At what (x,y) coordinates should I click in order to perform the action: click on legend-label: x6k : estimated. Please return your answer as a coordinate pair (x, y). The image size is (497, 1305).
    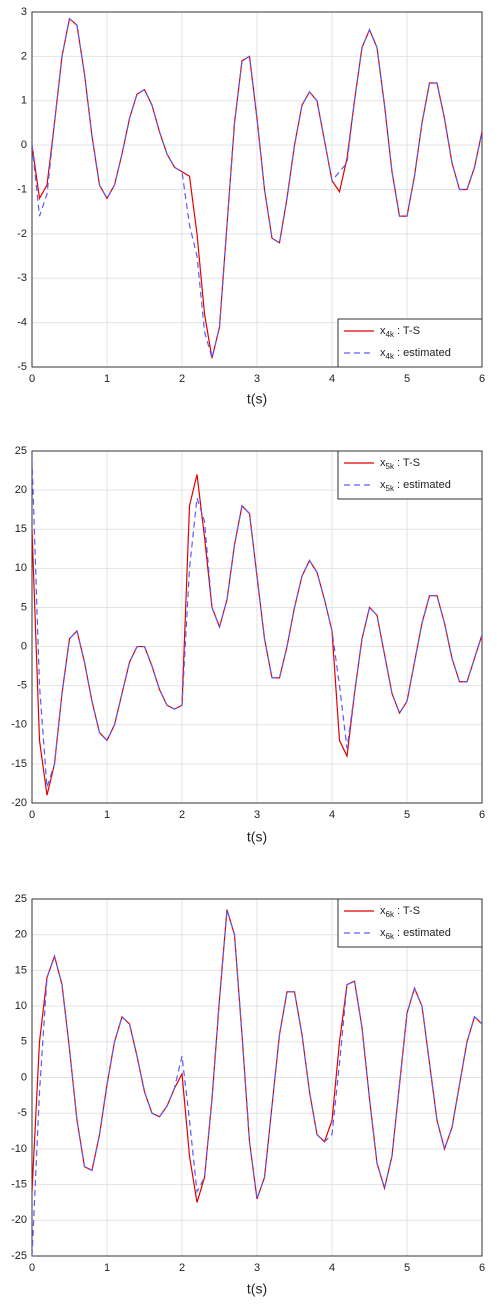
    Looking at the image, I should click on (415, 934).